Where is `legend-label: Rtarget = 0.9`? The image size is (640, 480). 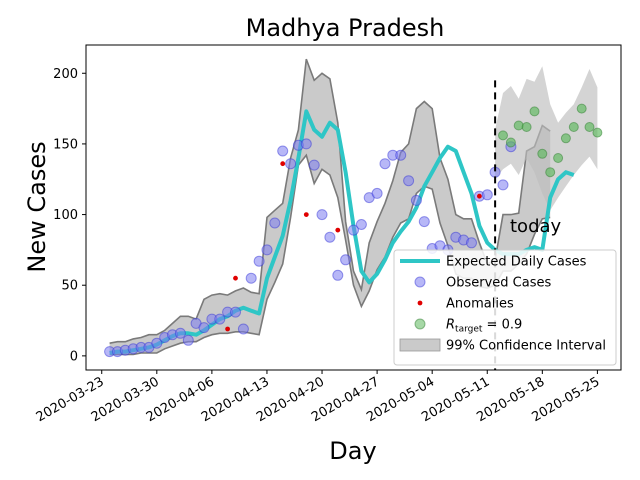 legend-label: Rtarget = 0.9 is located at coordinates (484, 326).